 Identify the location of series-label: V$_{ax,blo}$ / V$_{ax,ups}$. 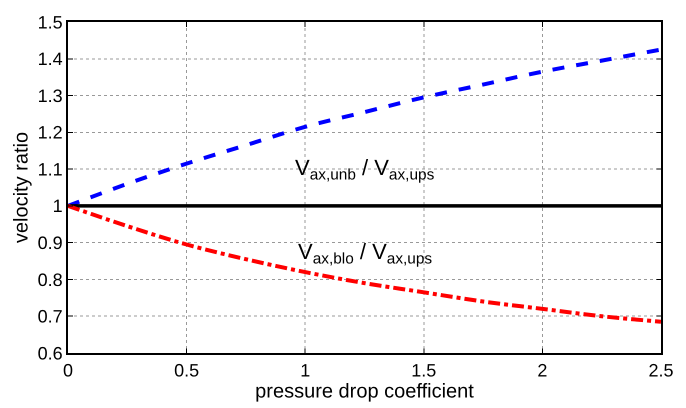
(365, 253).